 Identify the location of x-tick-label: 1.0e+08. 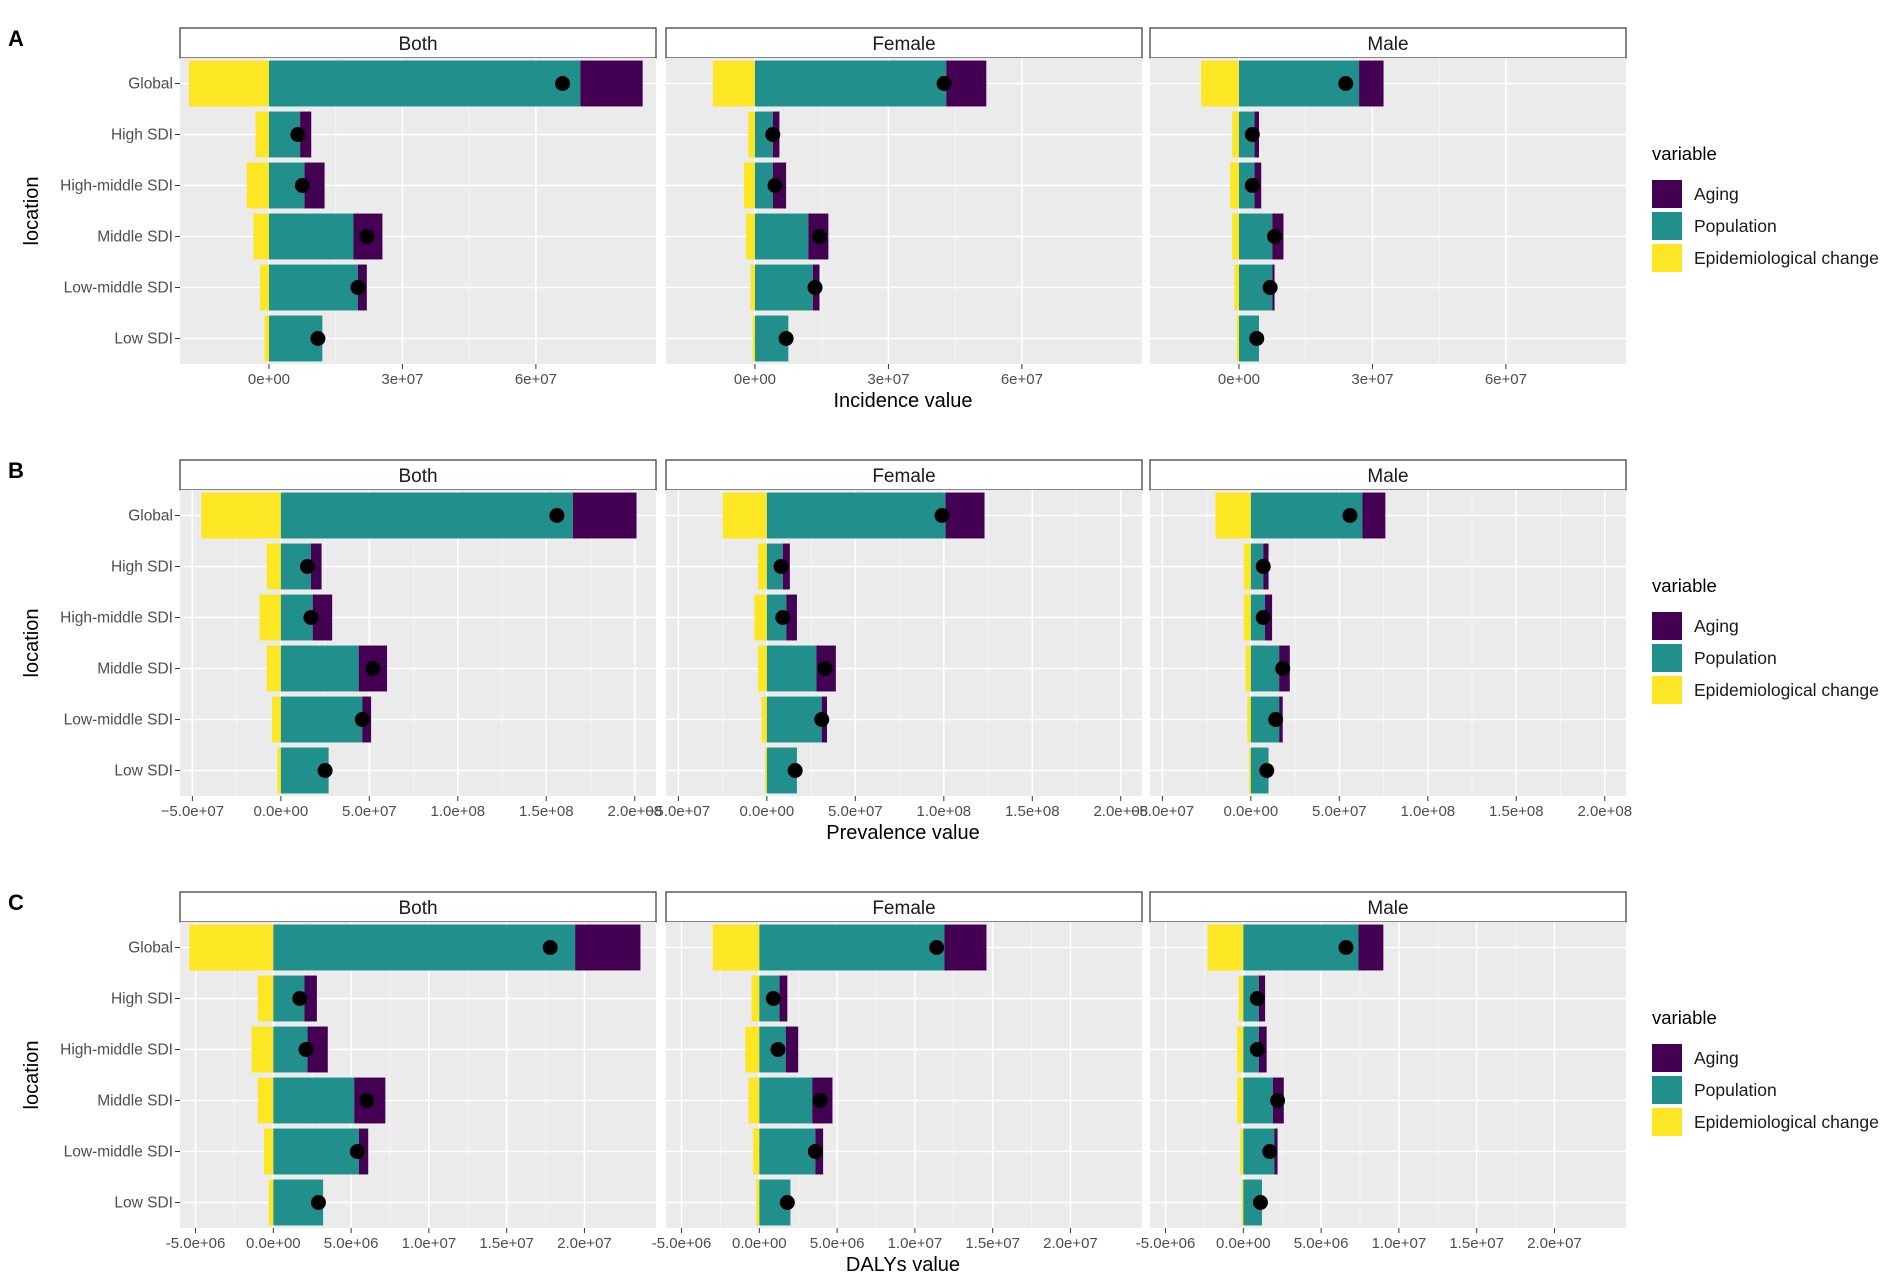
(943, 811).